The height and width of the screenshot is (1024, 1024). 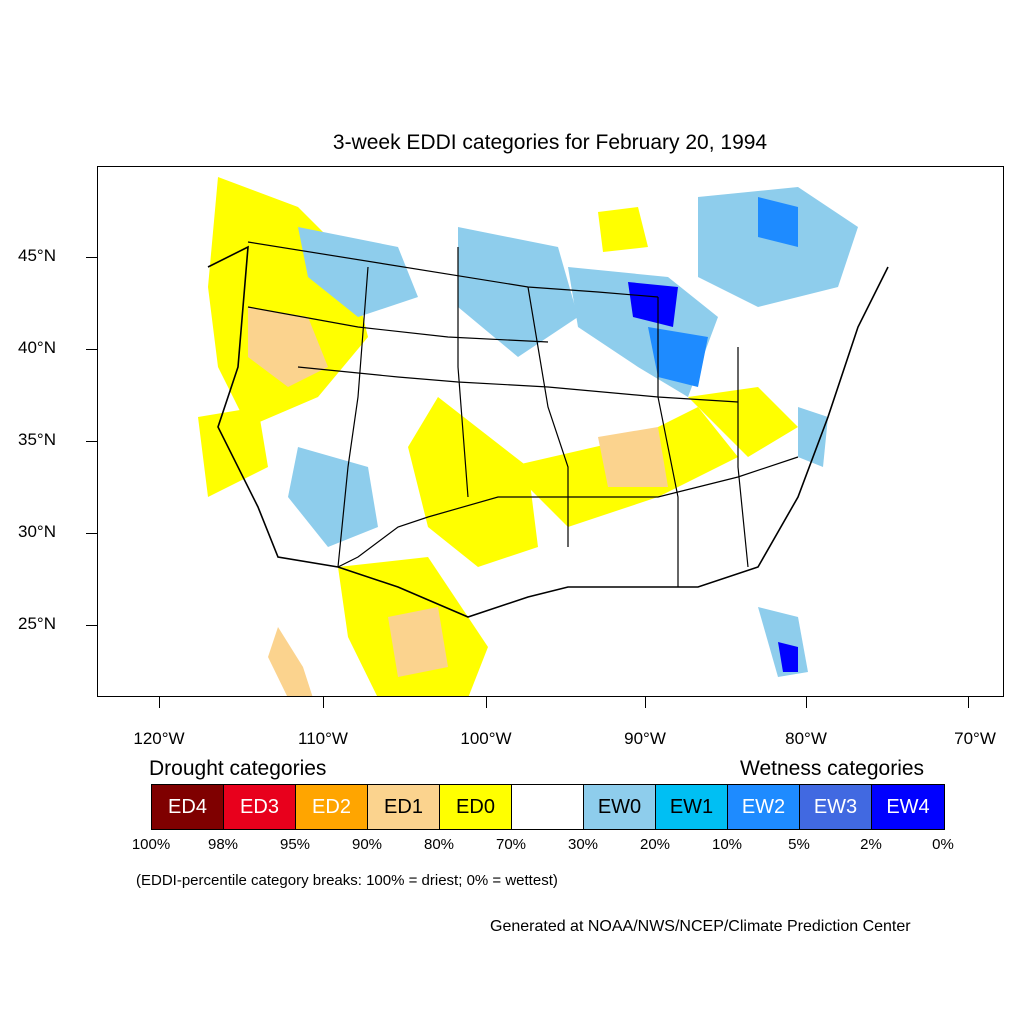 What do you see at coordinates (871, 844) in the screenshot?
I see `percent-break-label: 2%` at bounding box center [871, 844].